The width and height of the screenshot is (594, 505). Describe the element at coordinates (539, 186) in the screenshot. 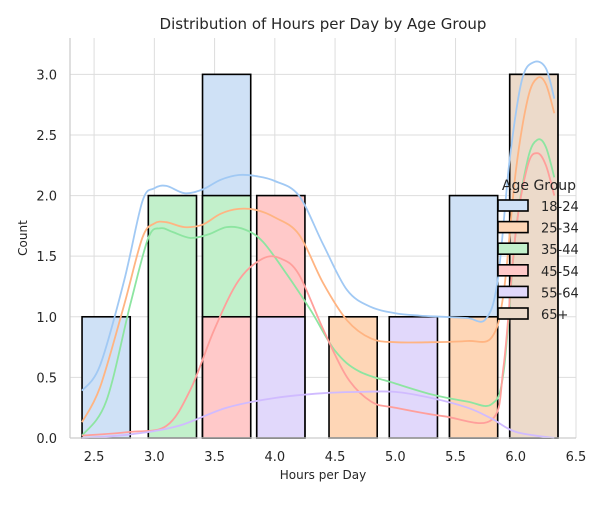

I see `legend-title: Age Group` at that location.